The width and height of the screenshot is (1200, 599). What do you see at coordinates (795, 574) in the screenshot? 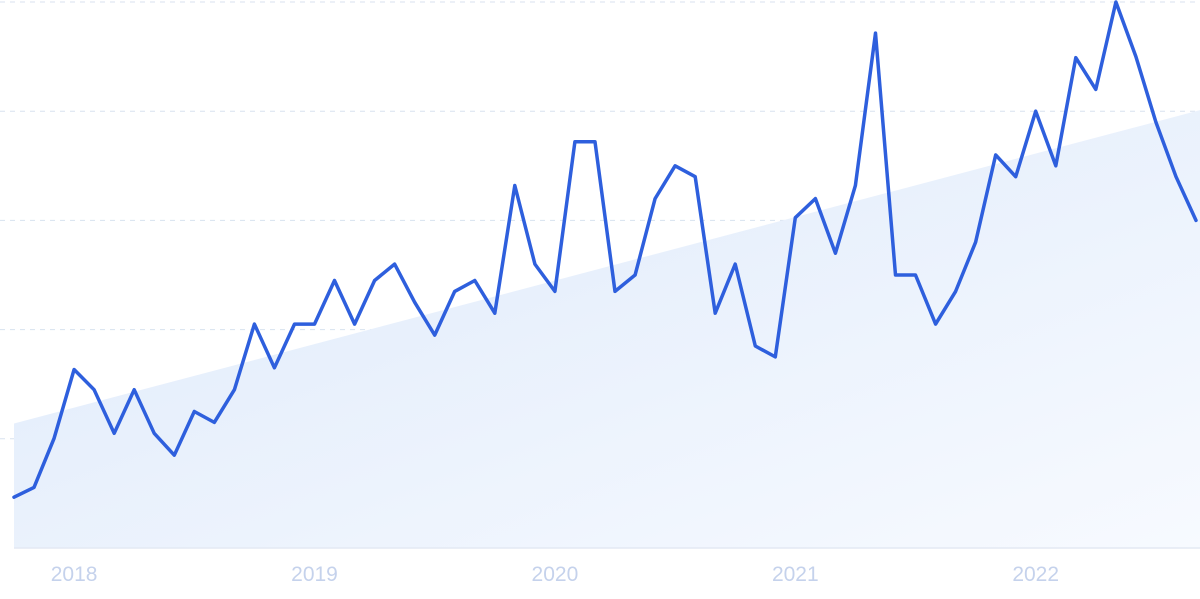
I see `x-tick-label-2021: 2021` at bounding box center [795, 574].